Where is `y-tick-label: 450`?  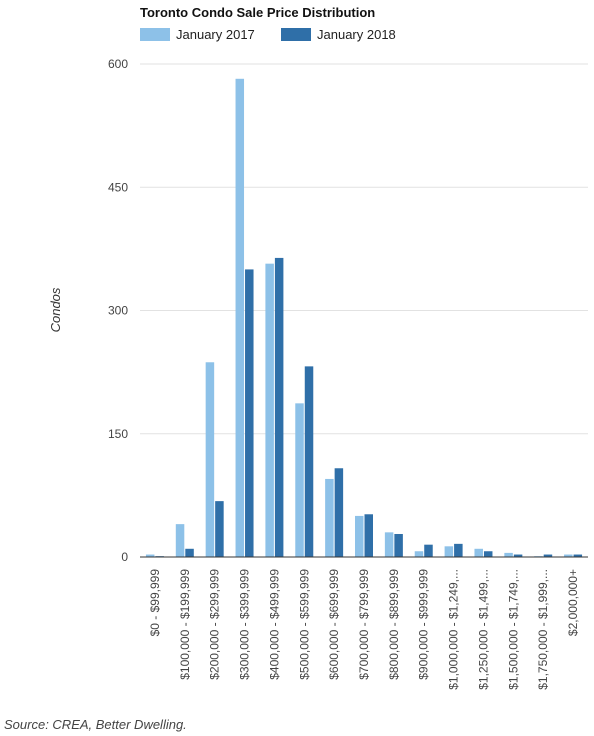
y-tick-label: 450 is located at coordinates (118, 187).